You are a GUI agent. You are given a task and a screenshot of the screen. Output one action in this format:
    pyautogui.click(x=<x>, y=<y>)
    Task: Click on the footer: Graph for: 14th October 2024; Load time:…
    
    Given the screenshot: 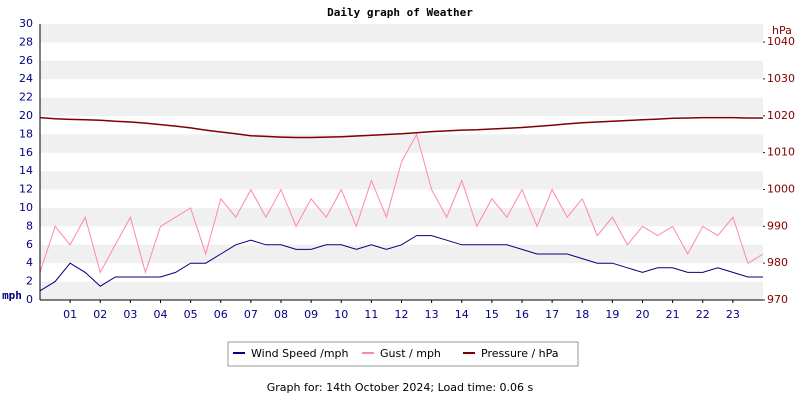 What is the action you would take?
    pyautogui.click(x=400, y=387)
    